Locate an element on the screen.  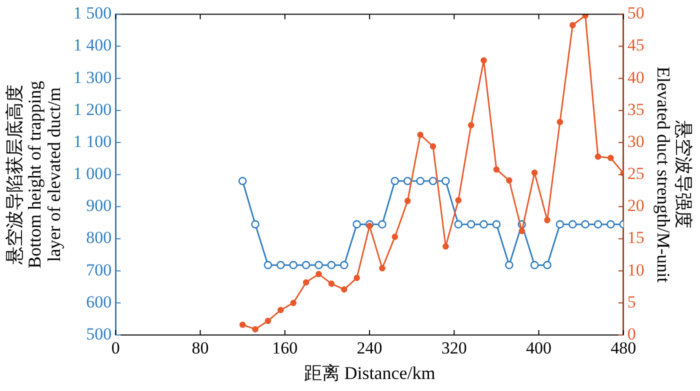
x-tick-label: 400 is located at coordinates (539, 348).